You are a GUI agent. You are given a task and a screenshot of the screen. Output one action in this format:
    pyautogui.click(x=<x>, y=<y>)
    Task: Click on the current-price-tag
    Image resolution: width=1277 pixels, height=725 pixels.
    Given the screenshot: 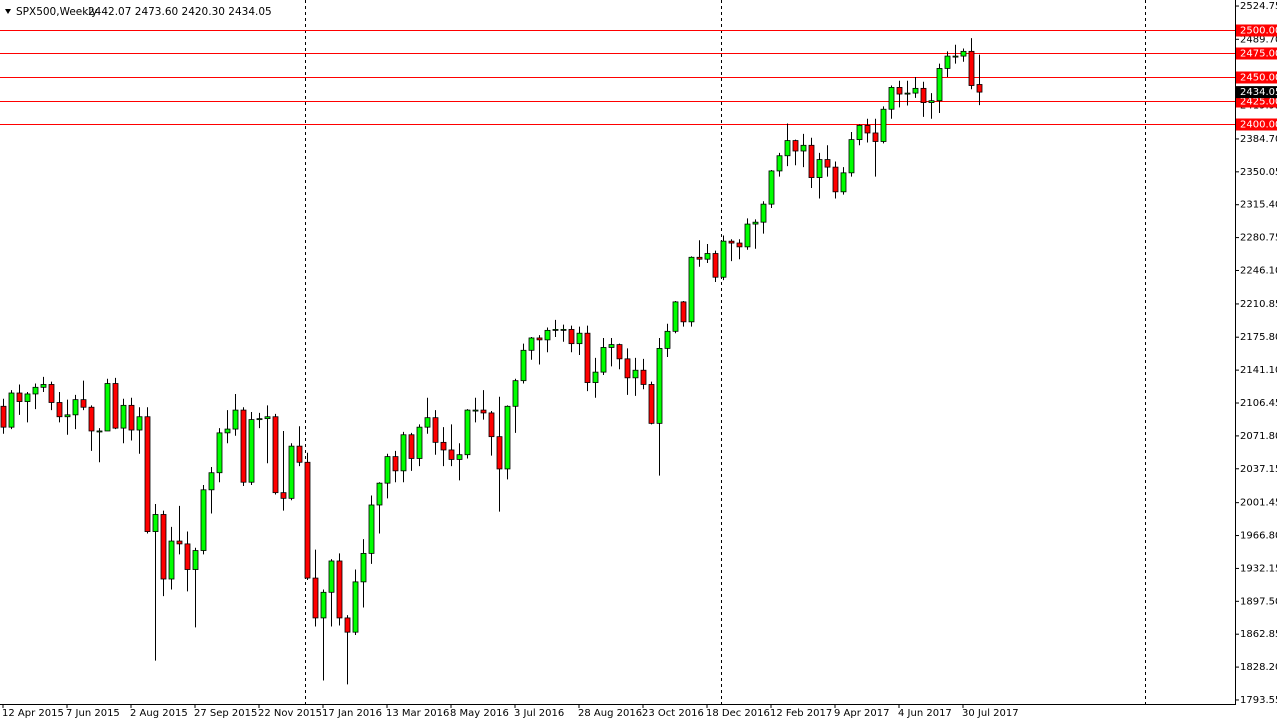 What is the action you would take?
    pyautogui.click(x=1256, y=92)
    